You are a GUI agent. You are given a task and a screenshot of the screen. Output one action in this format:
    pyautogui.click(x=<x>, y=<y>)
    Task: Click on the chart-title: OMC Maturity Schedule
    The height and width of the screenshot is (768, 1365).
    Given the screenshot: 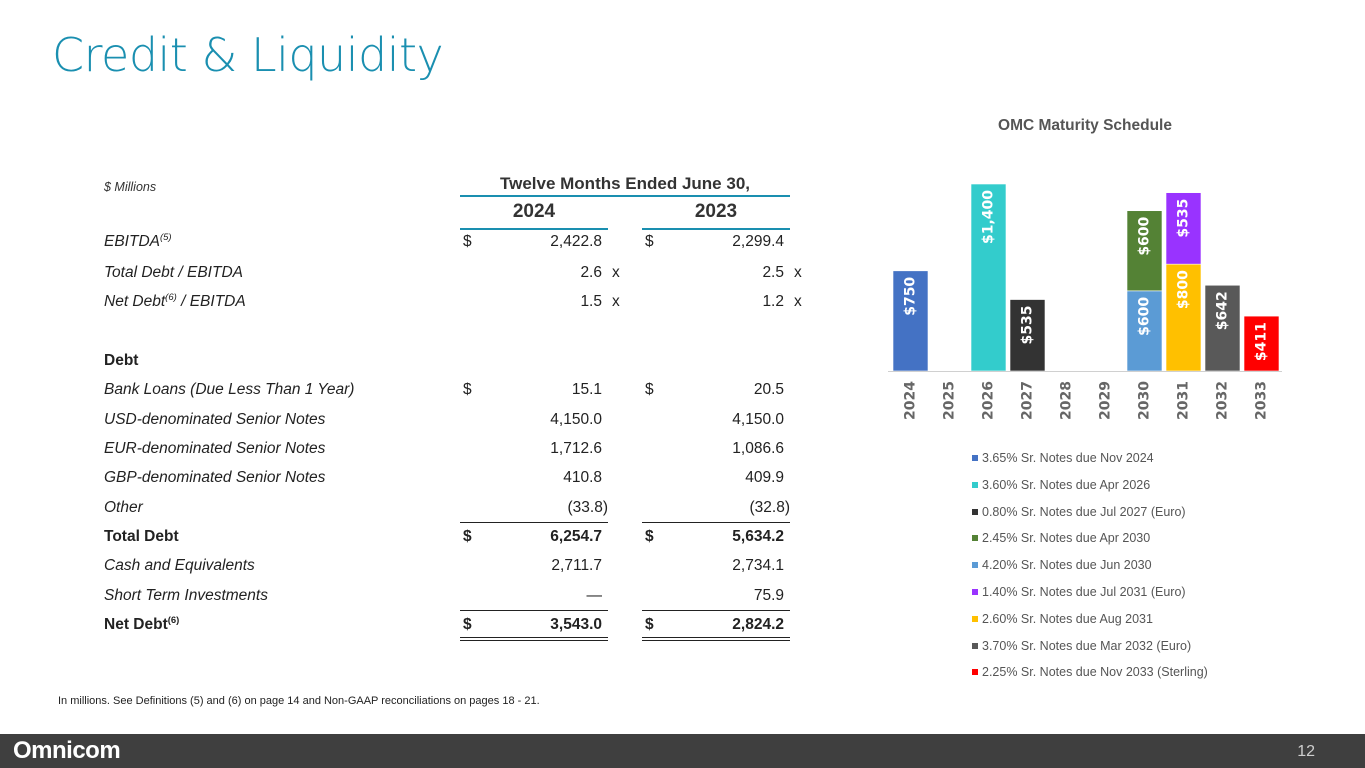 What is the action you would take?
    pyautogui.click(x=1085, y=125)
    